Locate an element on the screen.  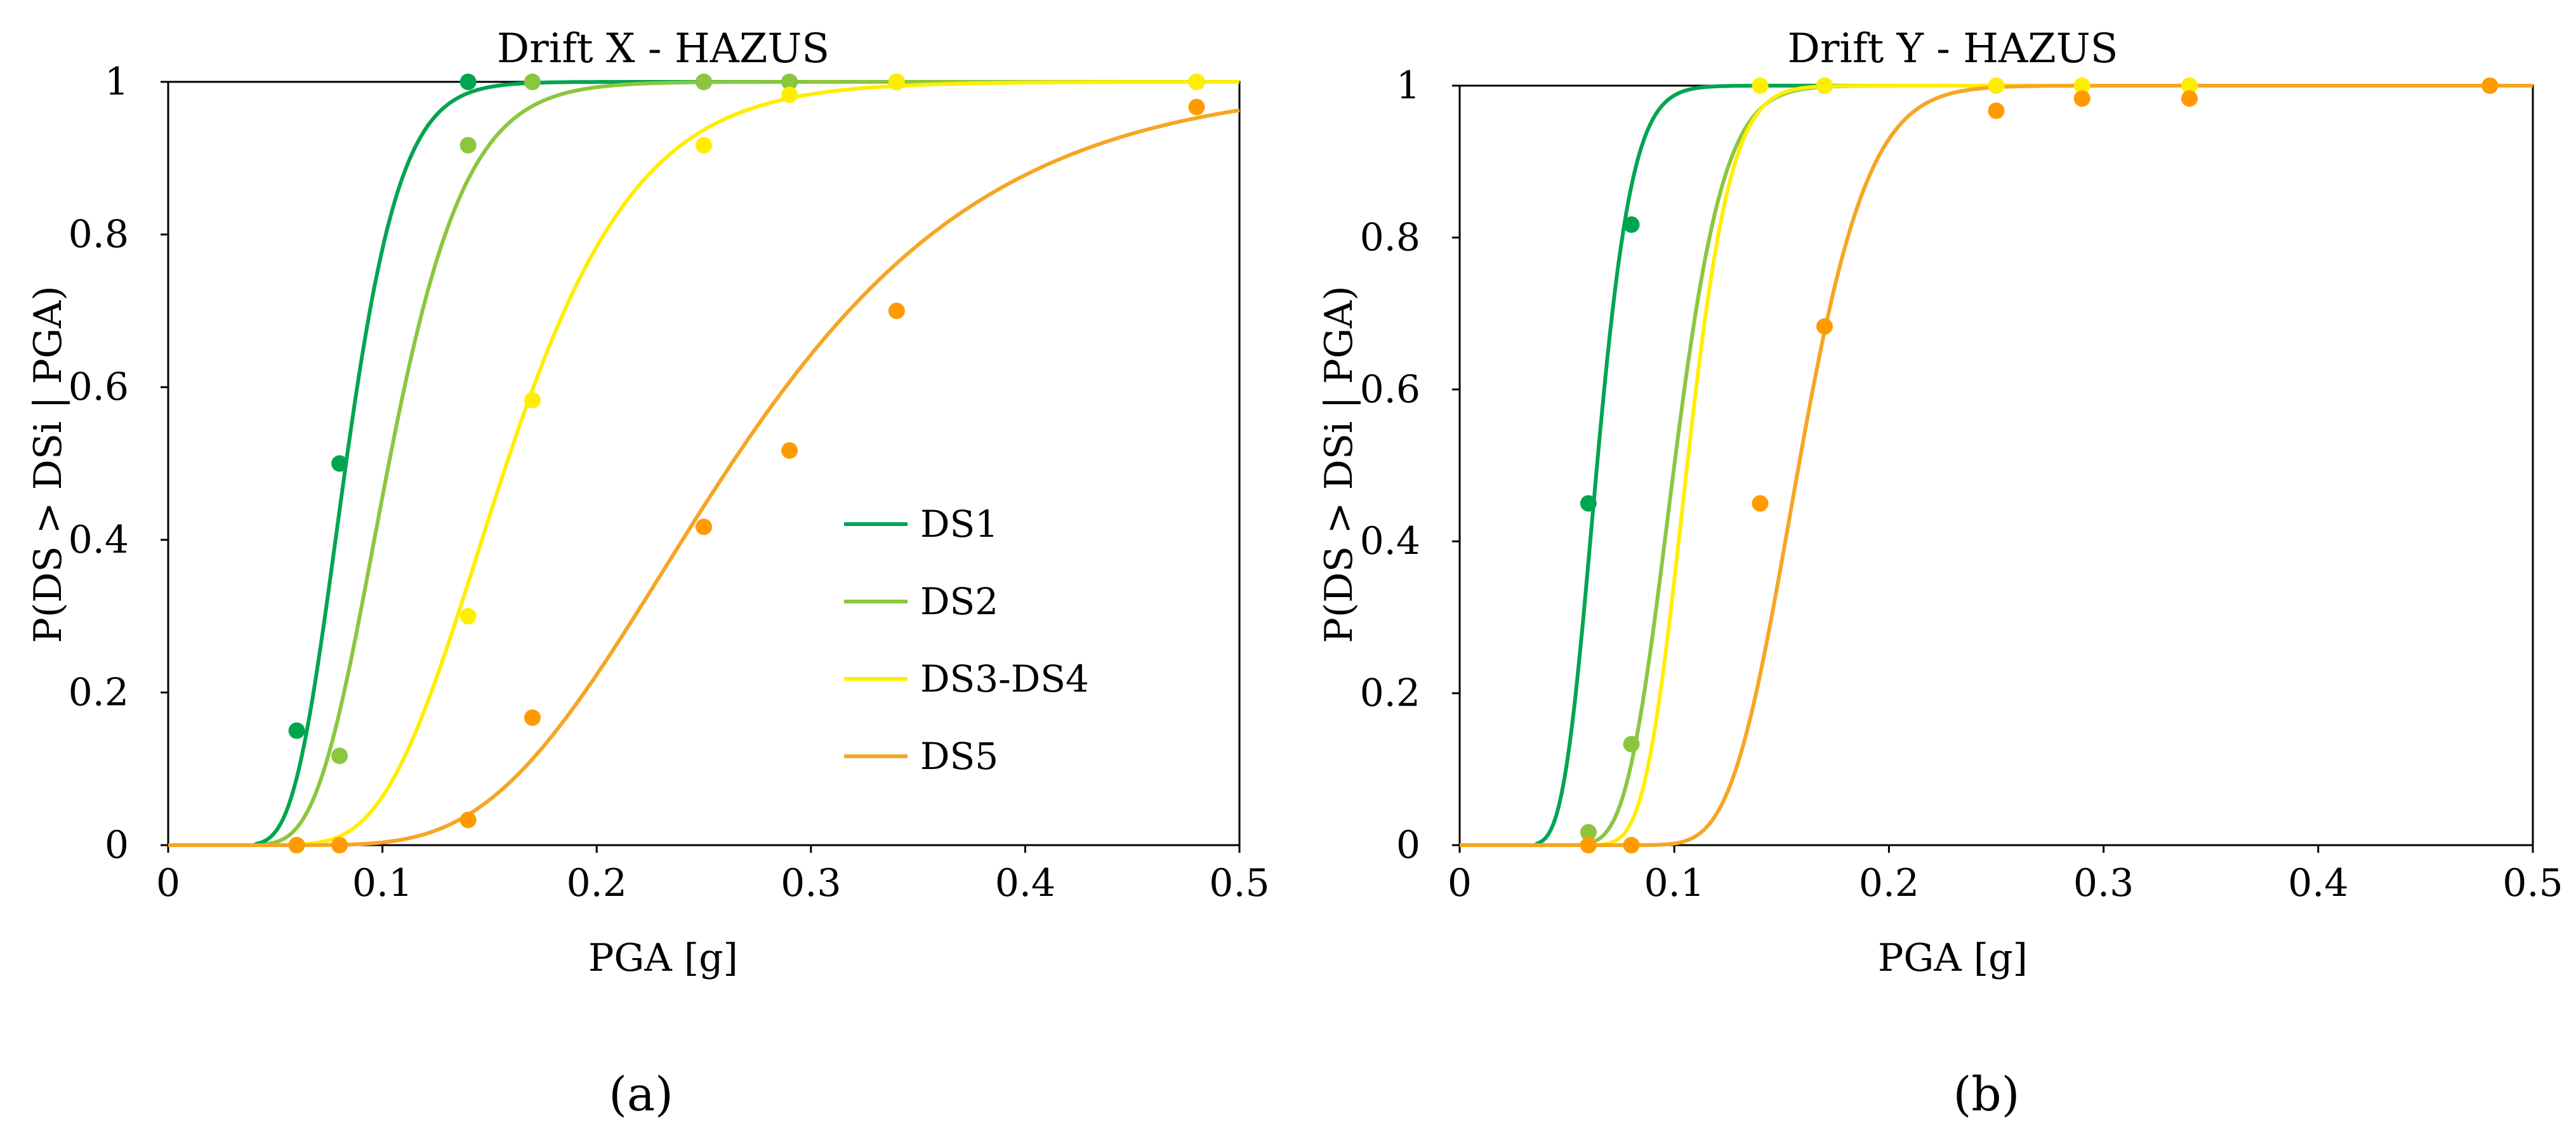
chart-title: Drift X - HAZUS is located at coordinates (663, 48).